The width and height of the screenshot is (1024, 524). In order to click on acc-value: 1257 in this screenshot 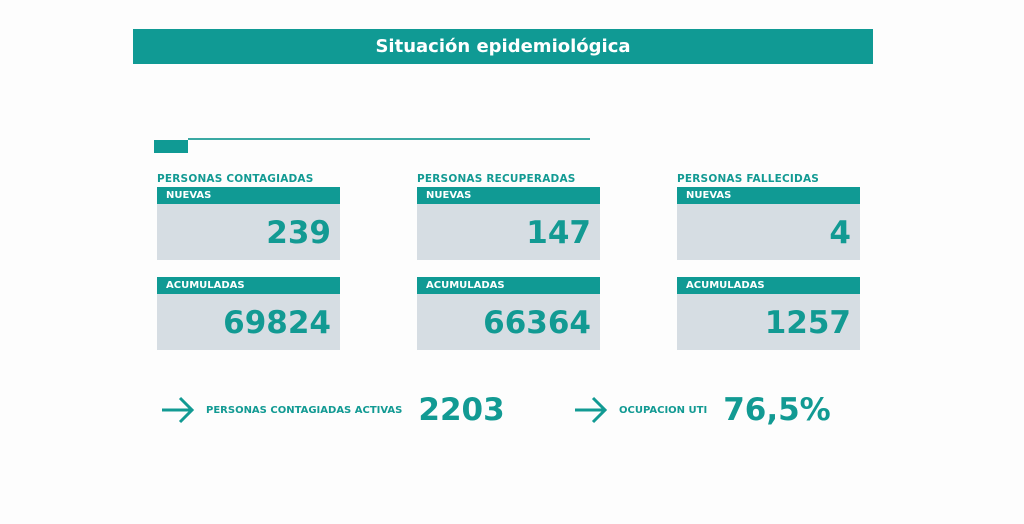, I will do `click(768, 322)`.